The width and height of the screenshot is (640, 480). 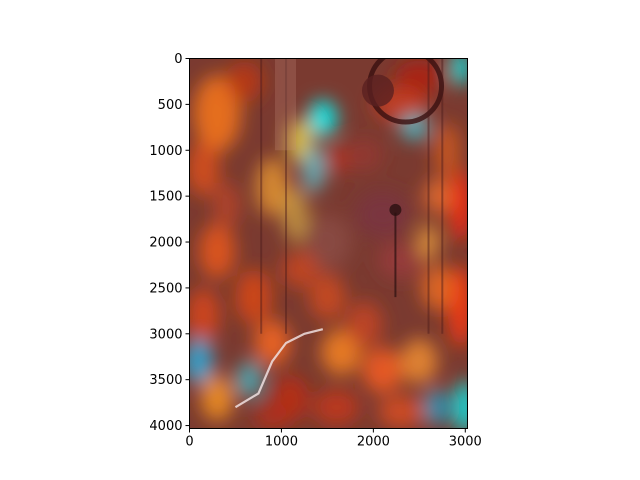 I want to click on y-axis: 0 500 1000 1500 2000 2500 3000 3500 4000, so click(x=169, y=243).